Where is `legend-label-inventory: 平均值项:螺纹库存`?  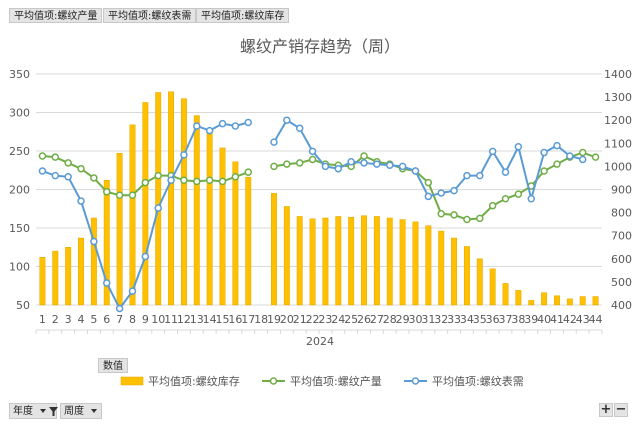
legend-label-inventory: 平均值项:螺纹库存 is located at coordinates (194, 381).